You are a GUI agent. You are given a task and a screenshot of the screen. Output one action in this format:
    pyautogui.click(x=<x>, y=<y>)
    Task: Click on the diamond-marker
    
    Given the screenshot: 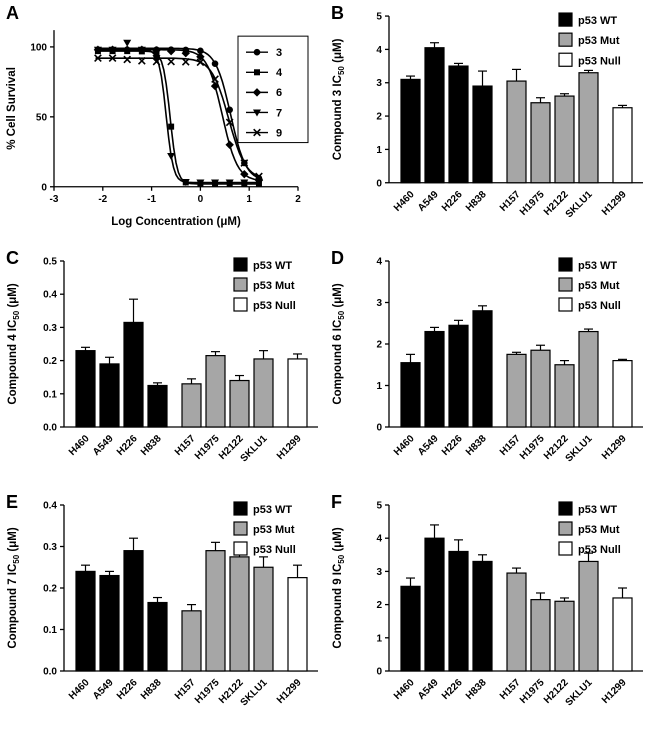 What is the action you would take?
    pyautogui.click(x=171, y=51)
    